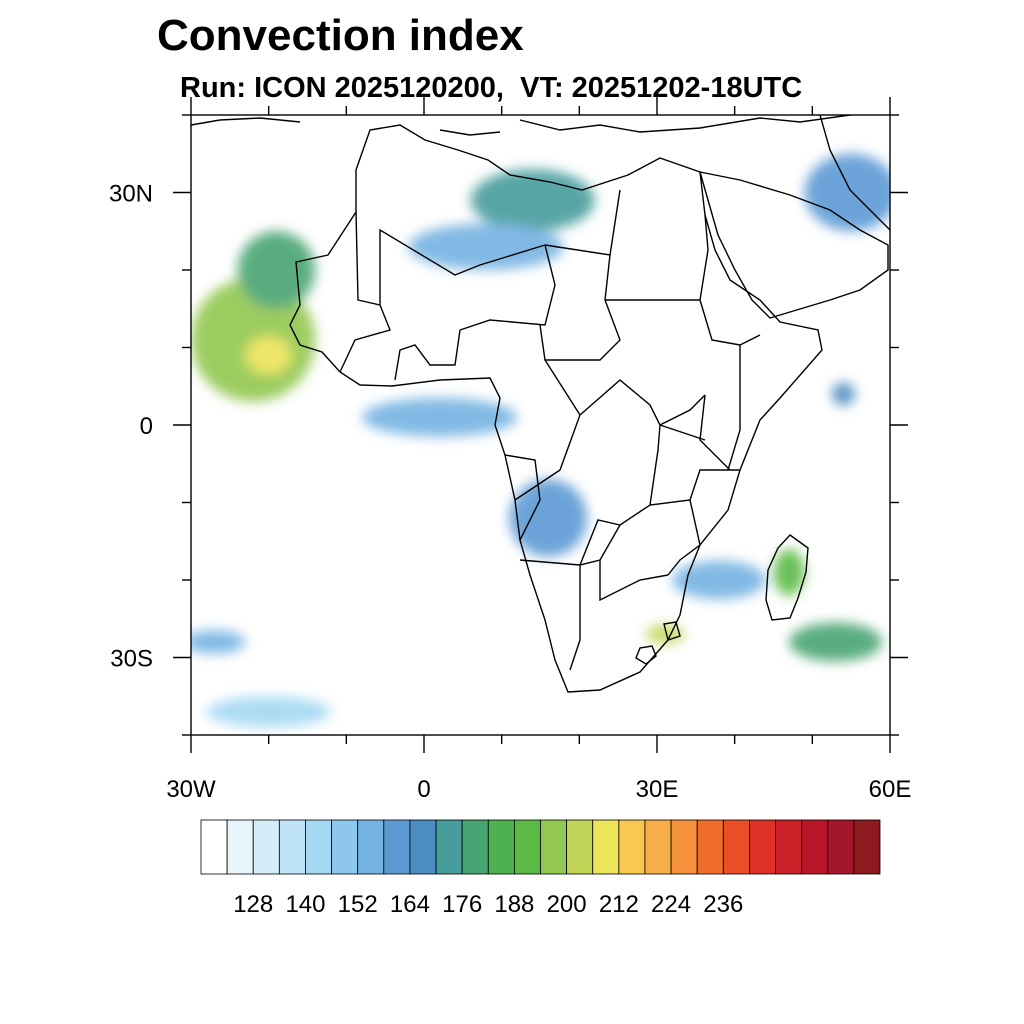  What do you see at coordinates (671, 904) in the screenshot?
I see `colorbar-label: 224` at bounding box center [671, 904].